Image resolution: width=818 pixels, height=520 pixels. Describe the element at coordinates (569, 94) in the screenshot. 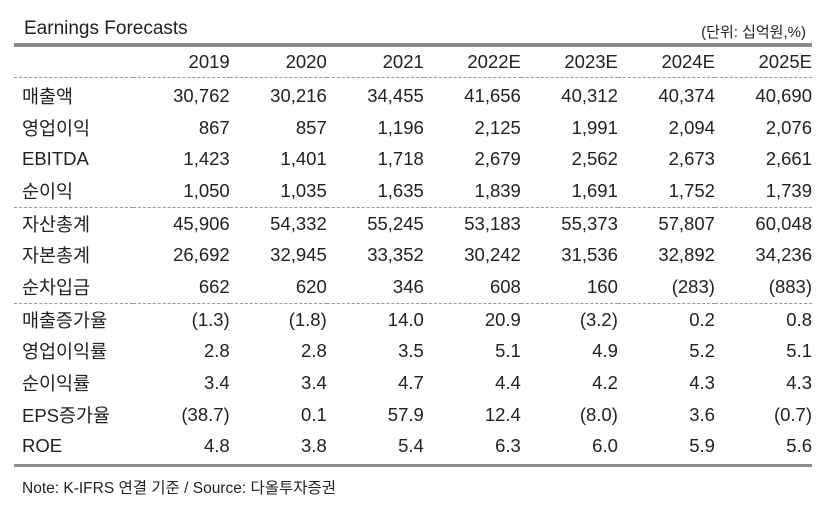

I see `table-cell: 40,312` at that location.